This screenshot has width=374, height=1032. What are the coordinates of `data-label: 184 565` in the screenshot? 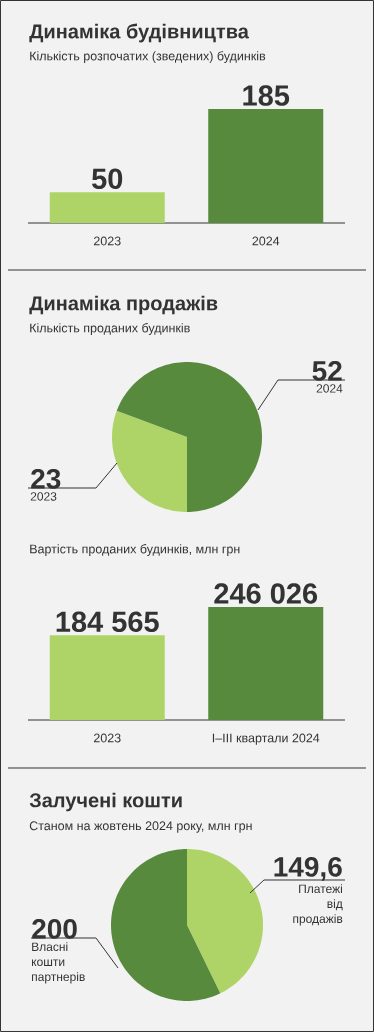 It's located at (107, 622).